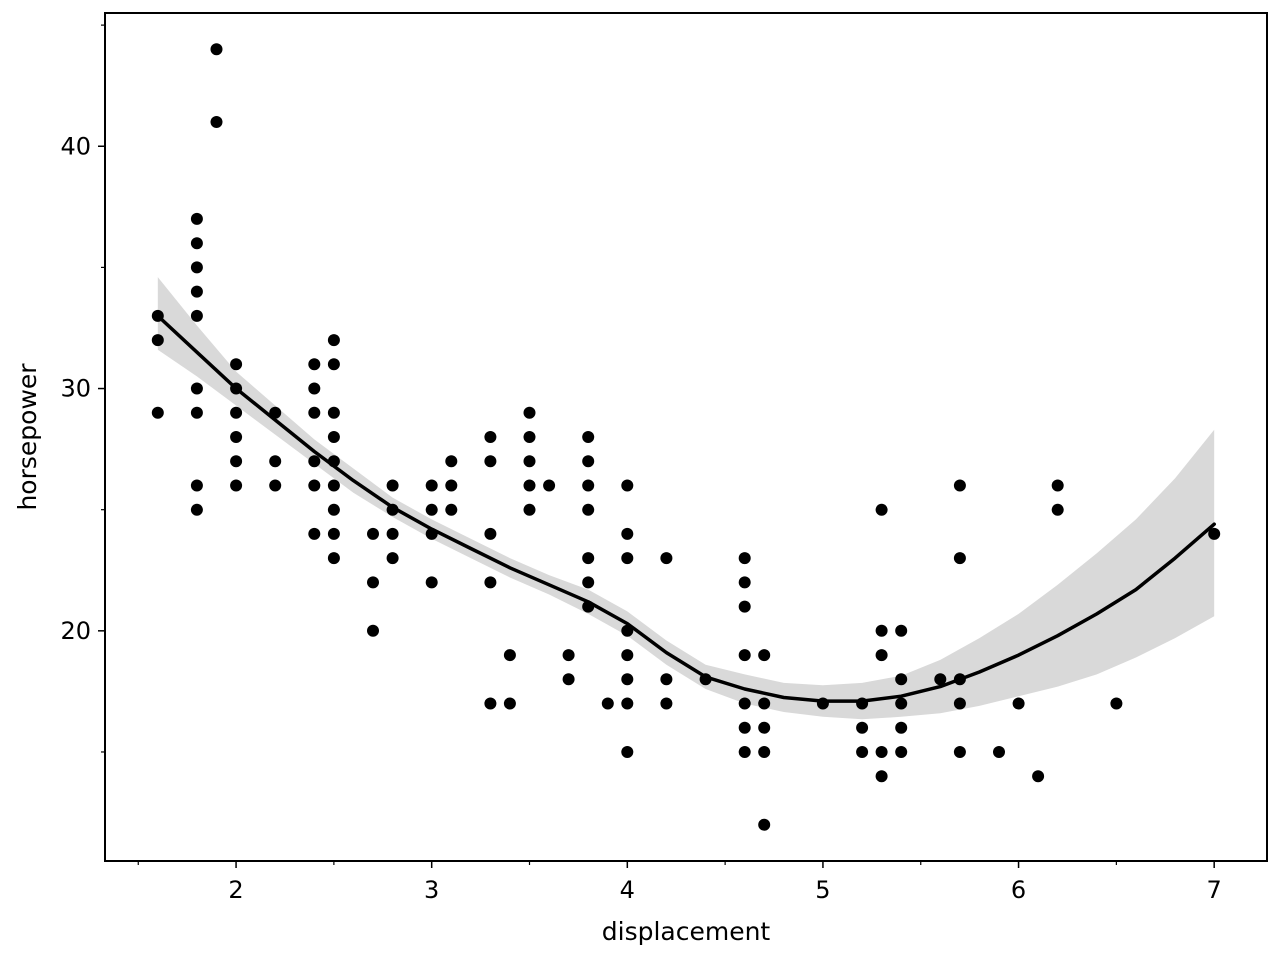 This screenshot has height=960, width=1280. What do you see at coordinates (679, 882) in the screenshot?
I see `x-axis: 2 3 4 5 6 7` at bounding box center [679, 882].